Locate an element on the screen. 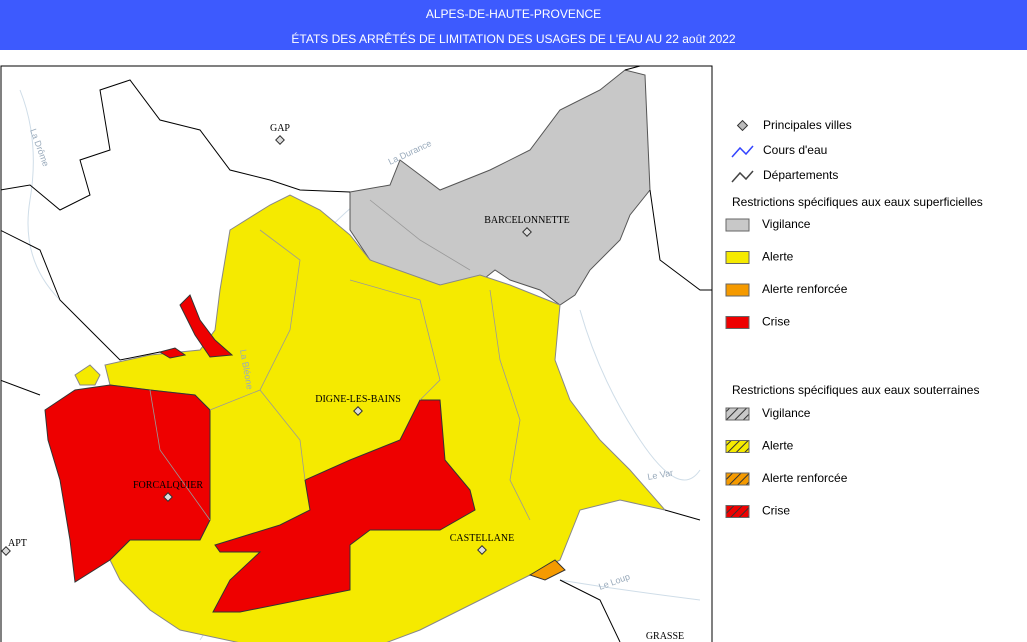 This screenshot has height=642, width=1027. header-title: ALPES-DE-HAUTE-PROVENCE is located at coordinates (513, 14).